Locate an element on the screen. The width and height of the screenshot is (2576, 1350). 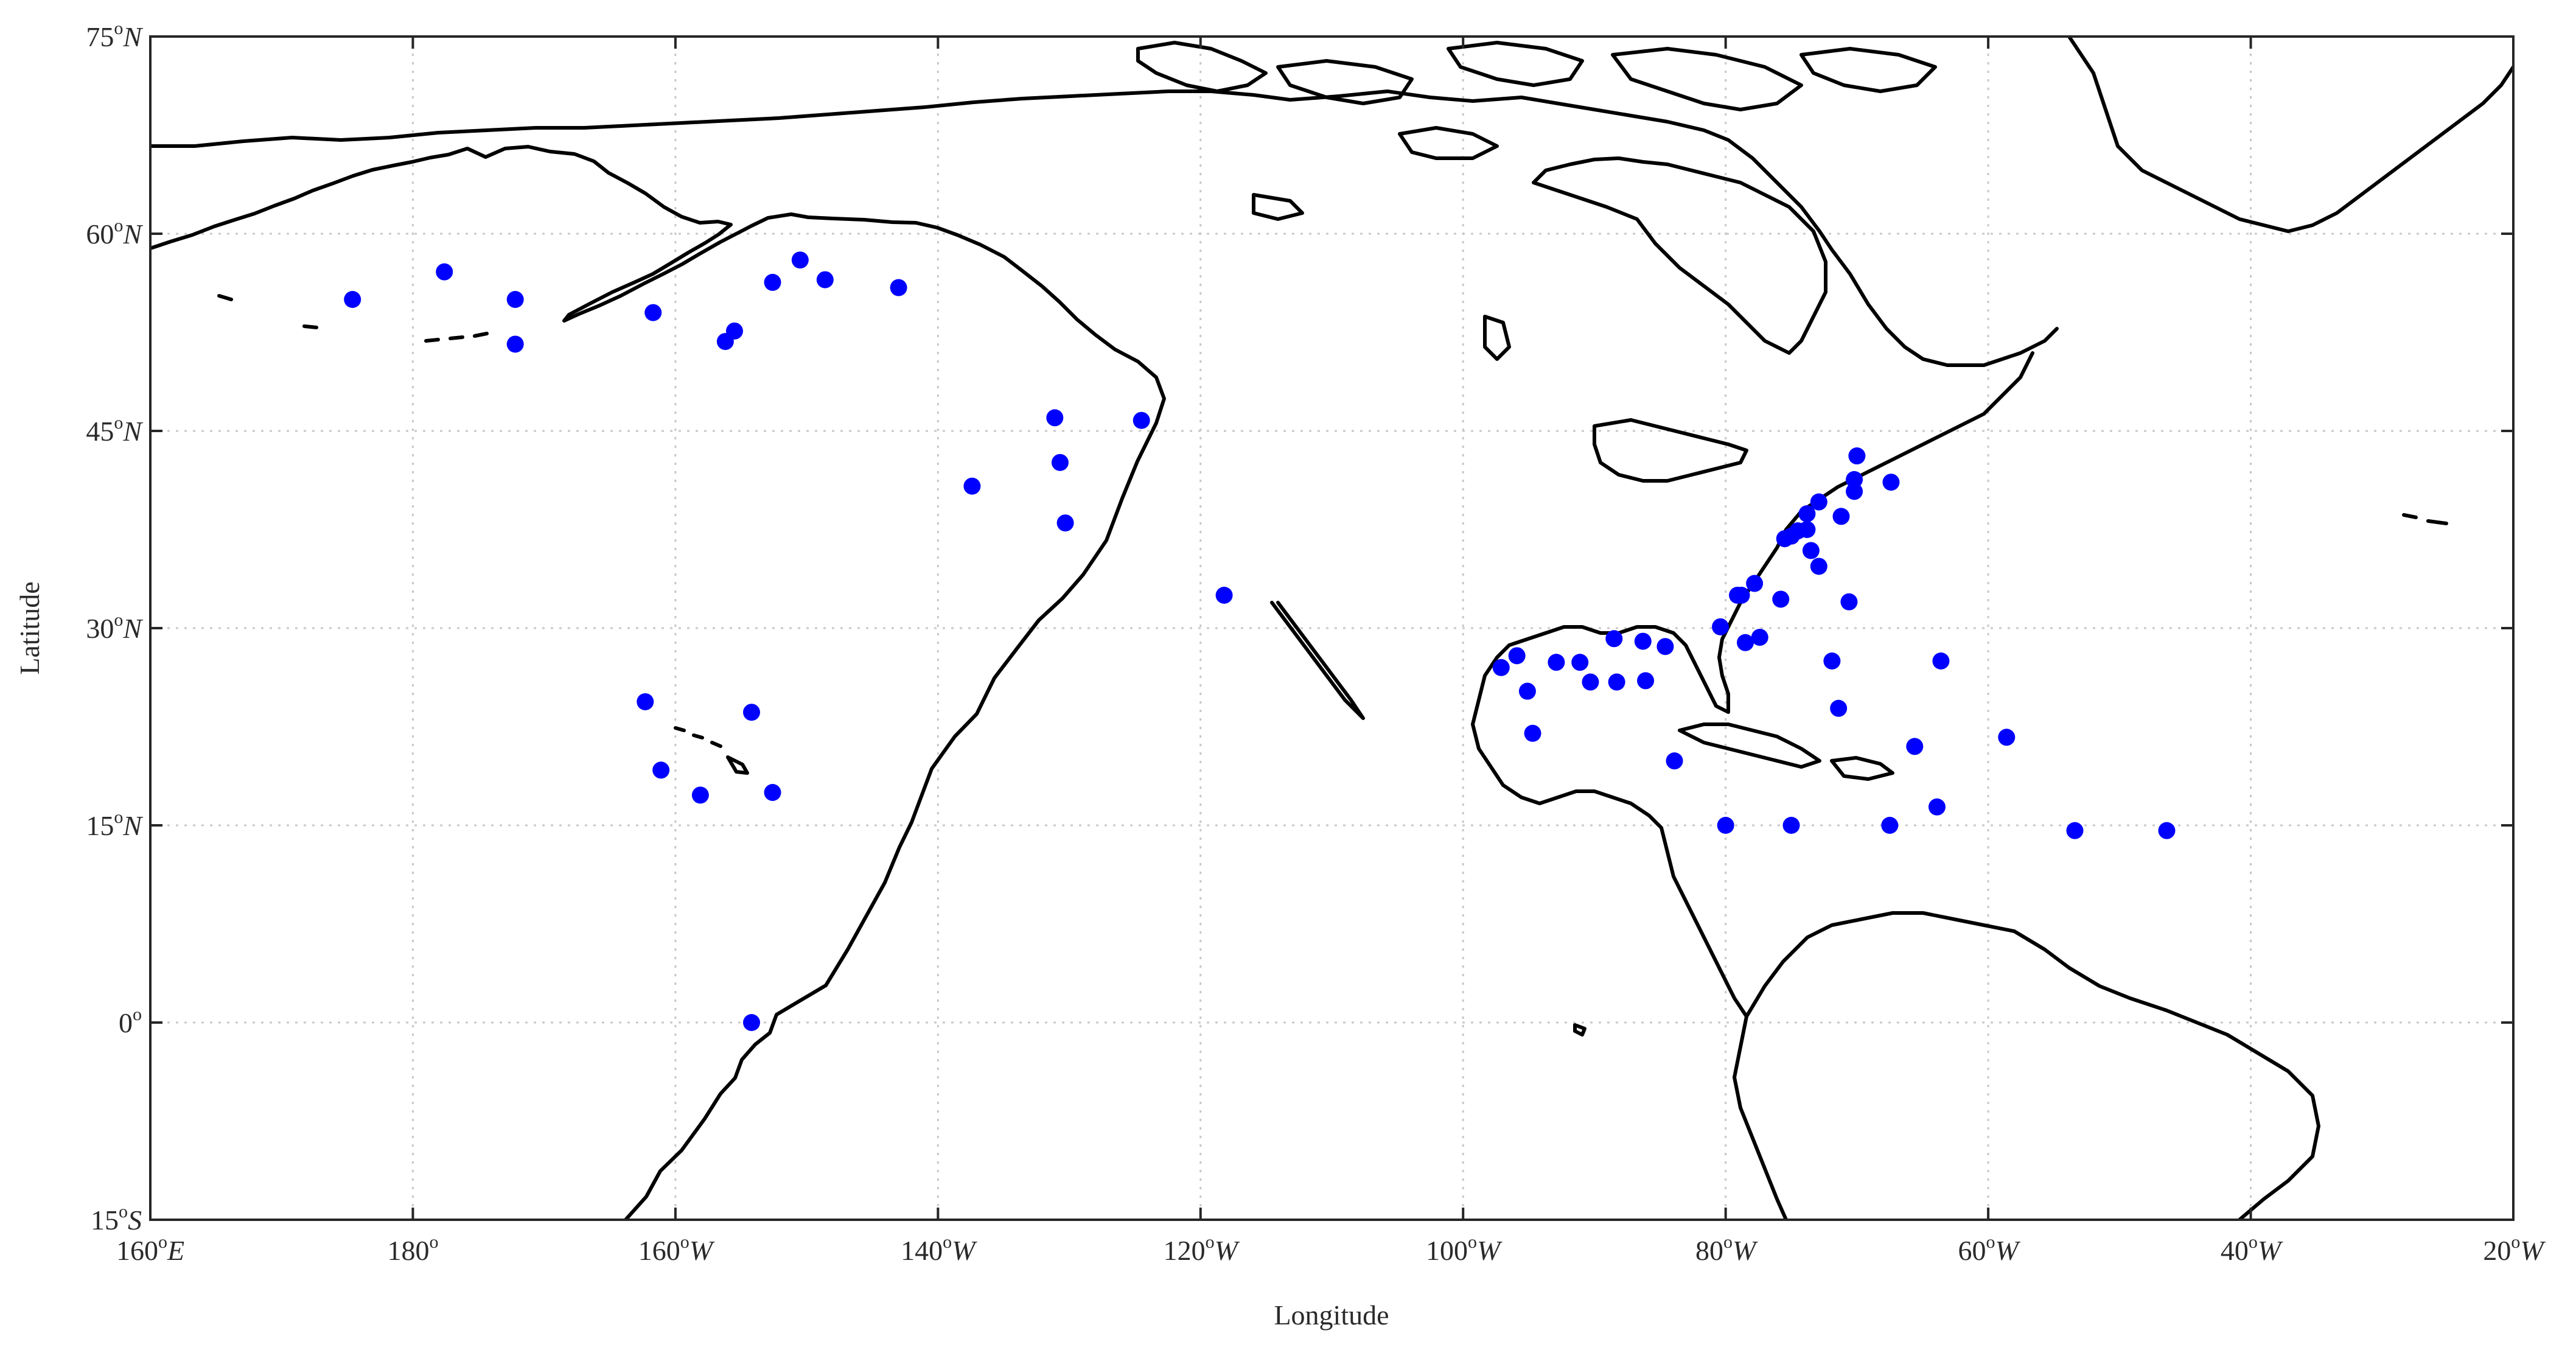
cuba-coastline is located at coordinates (1749, 745).